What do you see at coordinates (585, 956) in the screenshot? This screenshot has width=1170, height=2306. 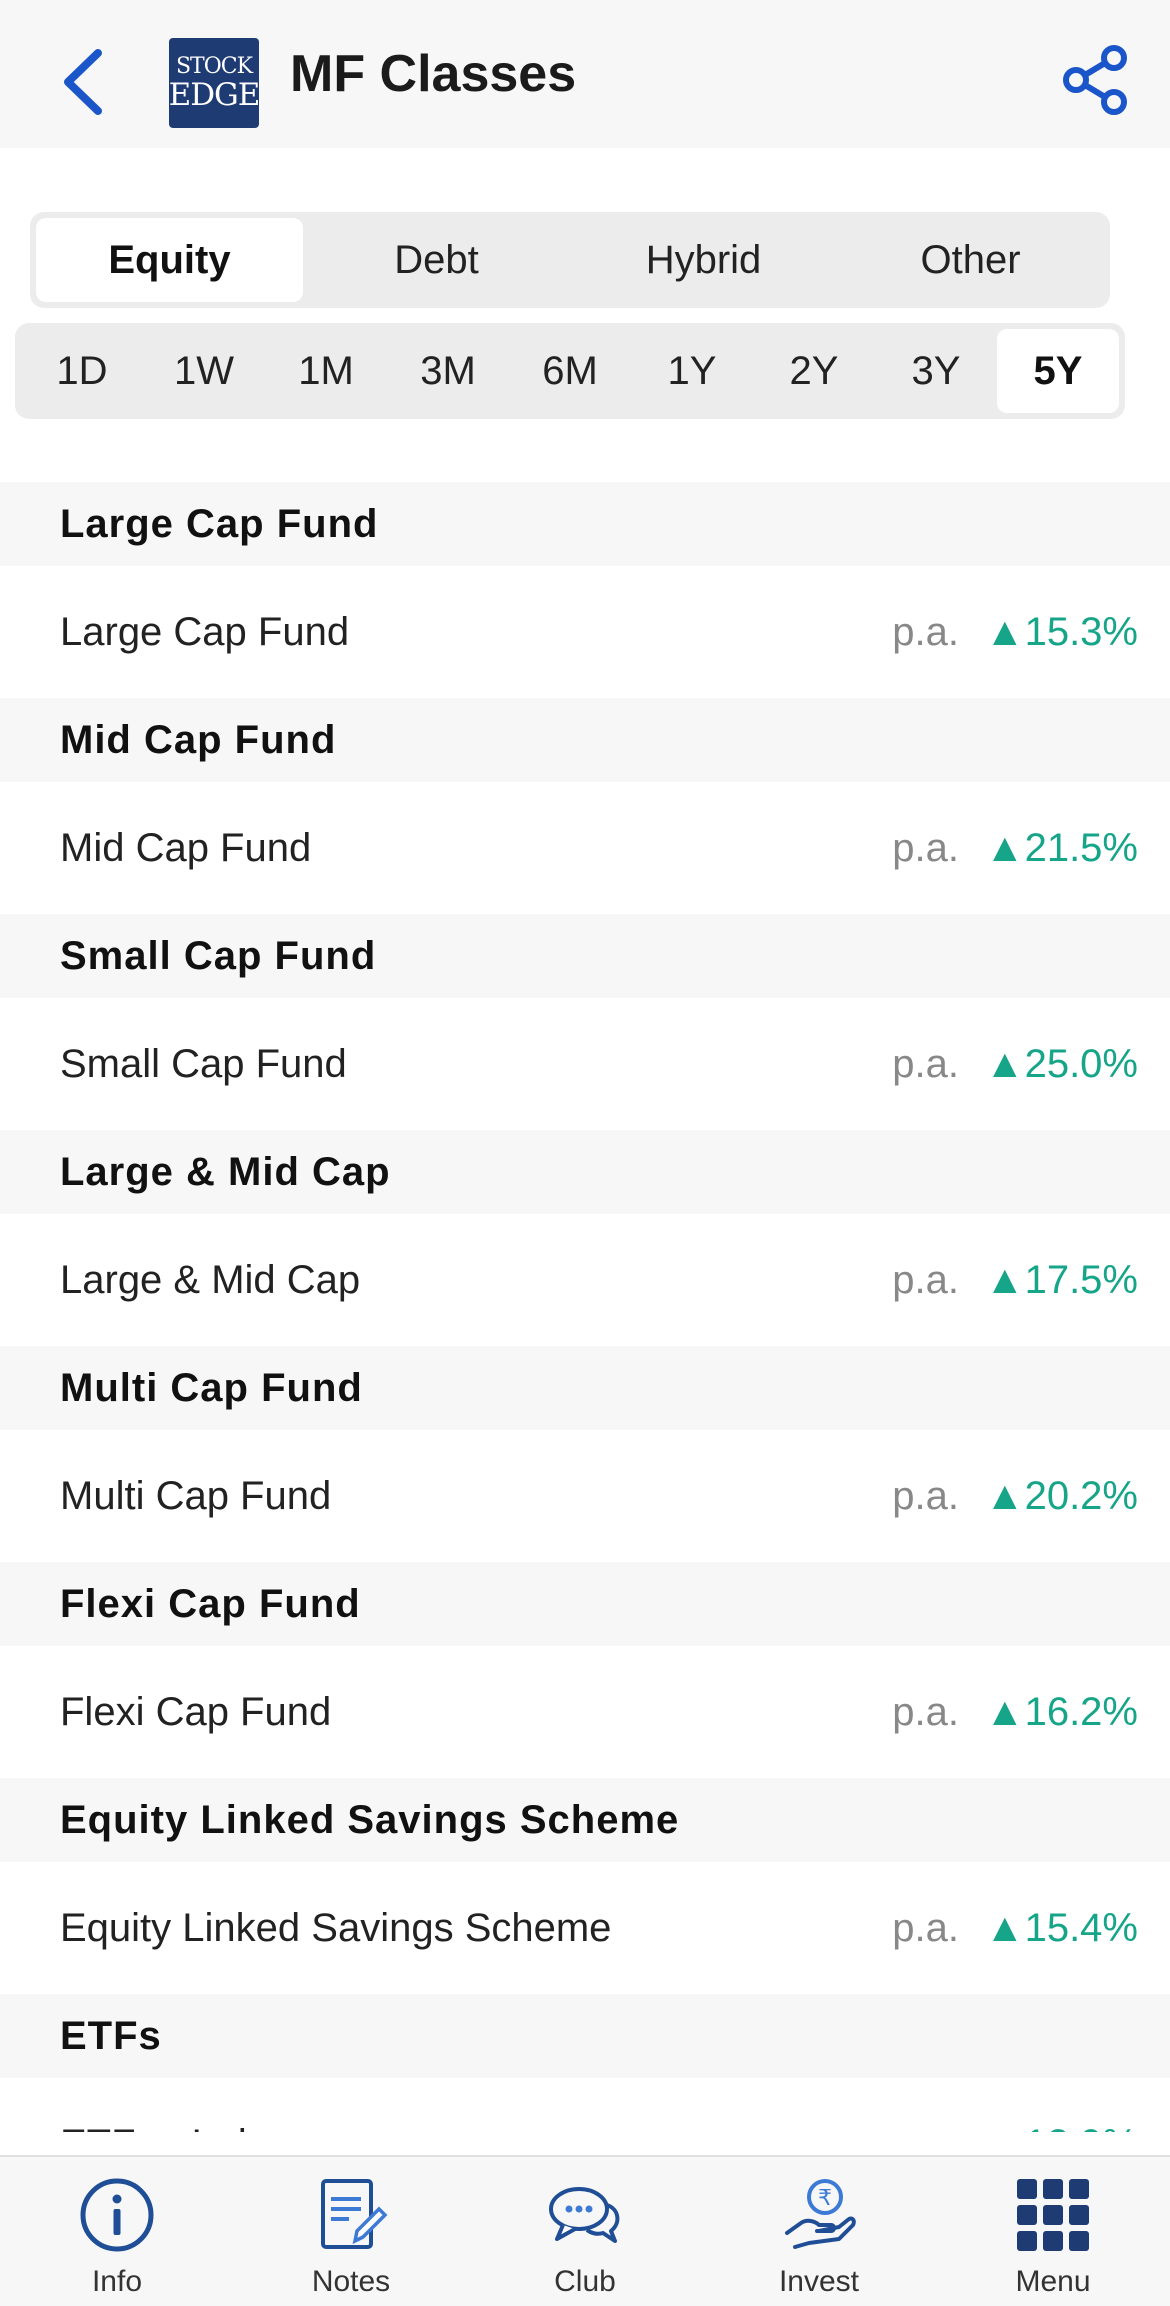 I see `section-header: Small Cap Fund` at bounding box center [585, 956].